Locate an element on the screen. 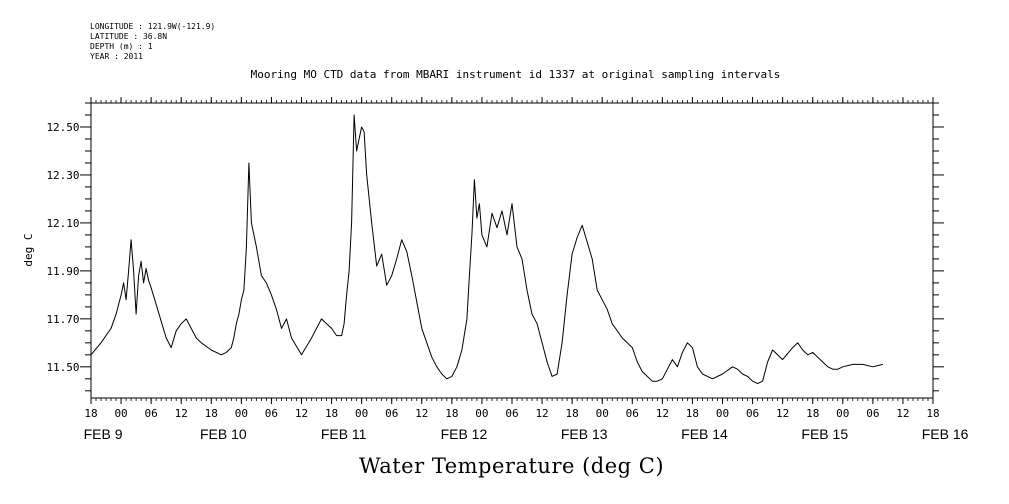 This screenshot has height=504, width=1009. depth-text: DEPTH (m) : 1 is located at coordinates (121, 46).